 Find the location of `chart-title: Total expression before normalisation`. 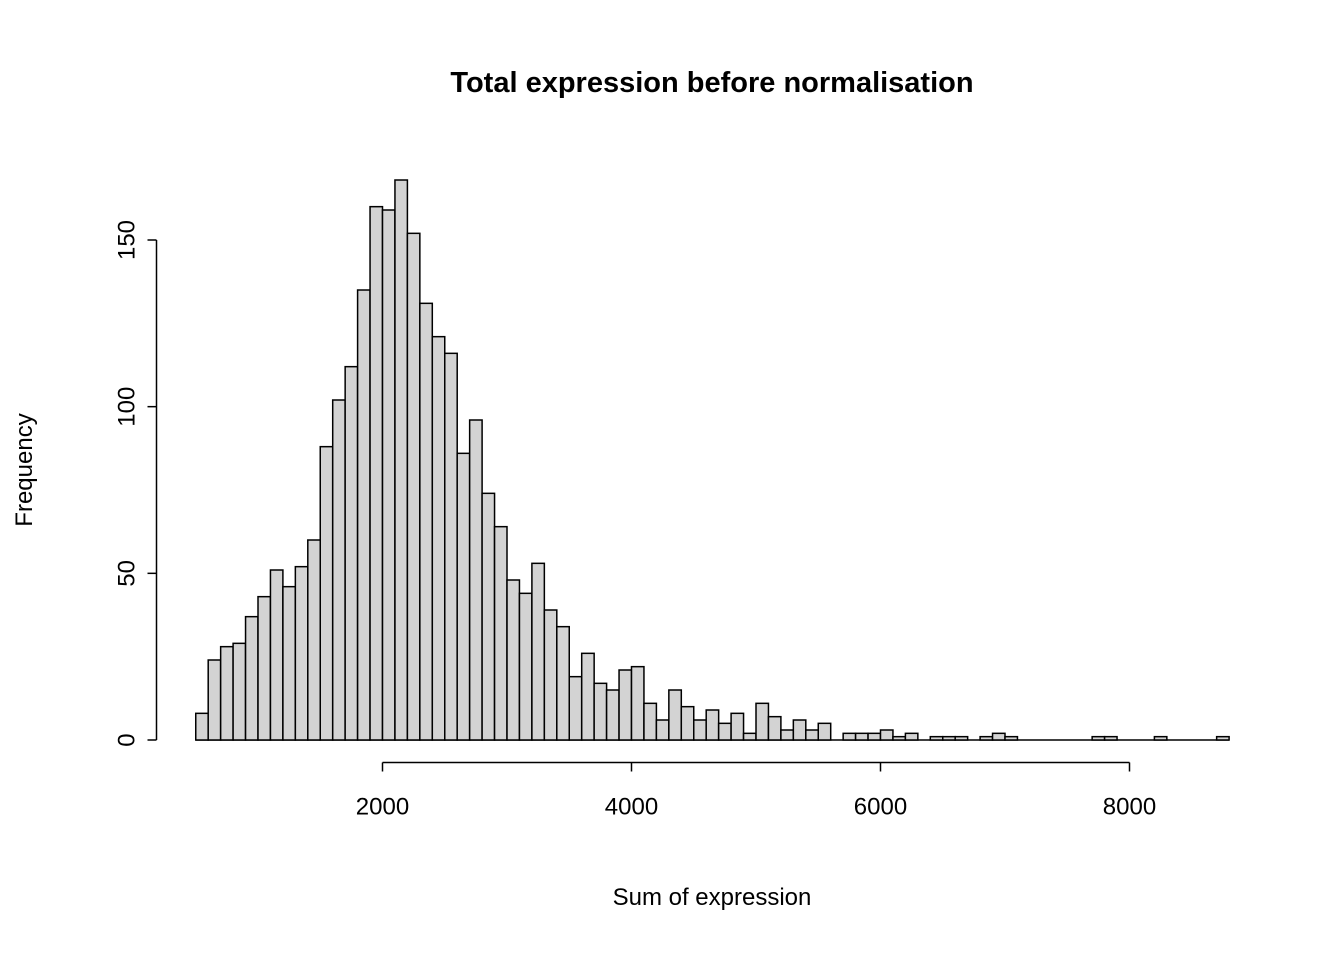

chart-title: Total expression before normalisation is located at coordinates (711, 83).